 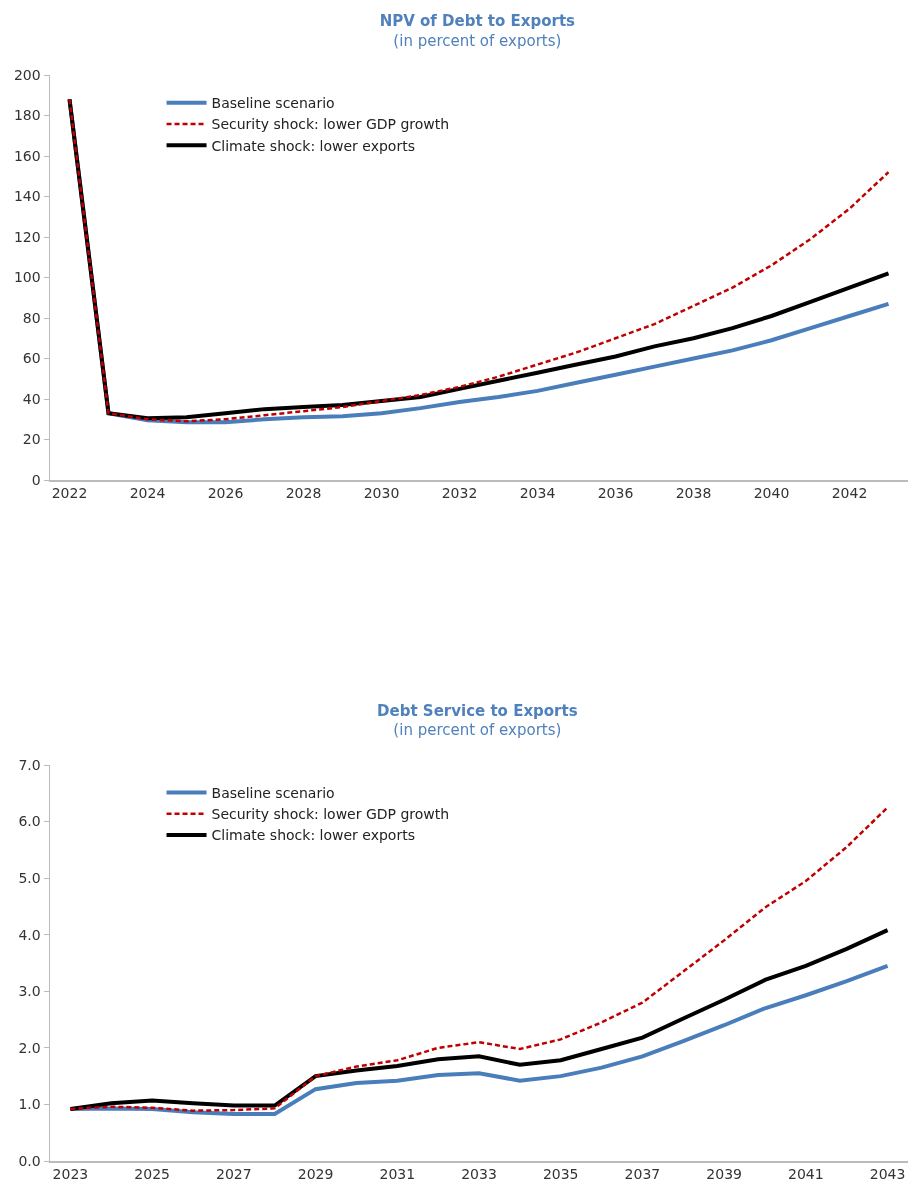 What do you see at coordinates (225, 493) in the screenshot?
I see `x-tick-label: 2026` at bounding box center [225, 493].